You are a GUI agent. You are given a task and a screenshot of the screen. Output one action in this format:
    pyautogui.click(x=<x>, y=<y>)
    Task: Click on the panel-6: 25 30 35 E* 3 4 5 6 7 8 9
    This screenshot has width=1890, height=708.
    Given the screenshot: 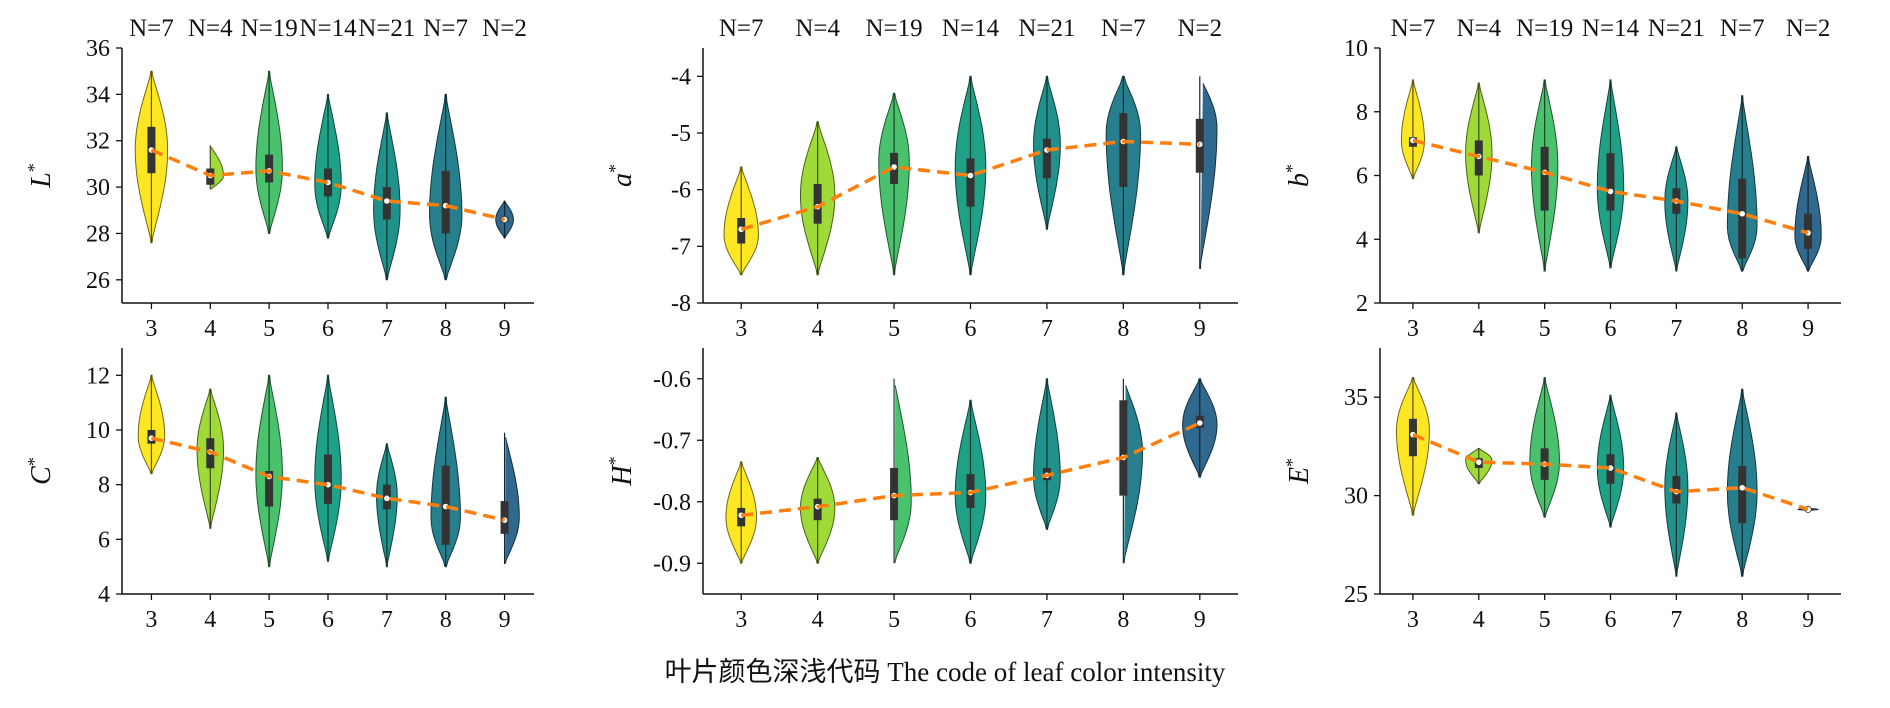 What is the action you would take?
    pyautogui.click(x=1561, y=490)
    